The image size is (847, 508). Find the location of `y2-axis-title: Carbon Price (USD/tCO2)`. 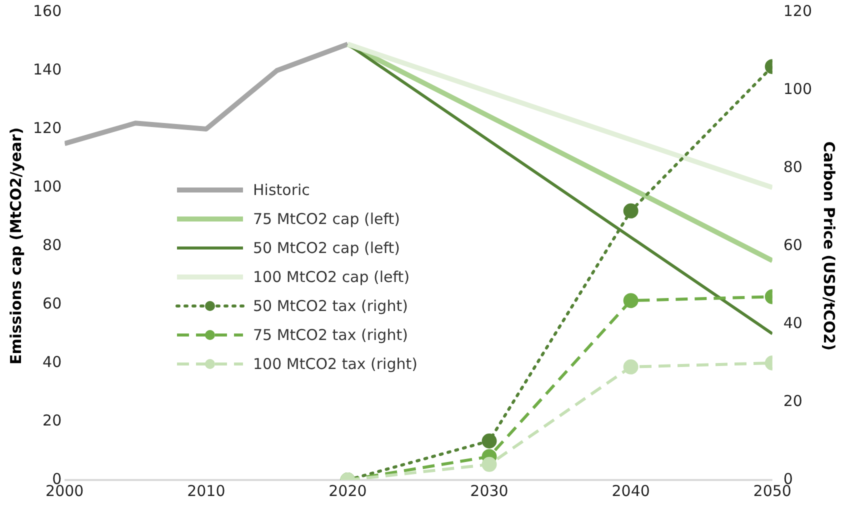

y2-axis-title: Carbon Price (USD/tCO2) is located at coordinates (829, 246).